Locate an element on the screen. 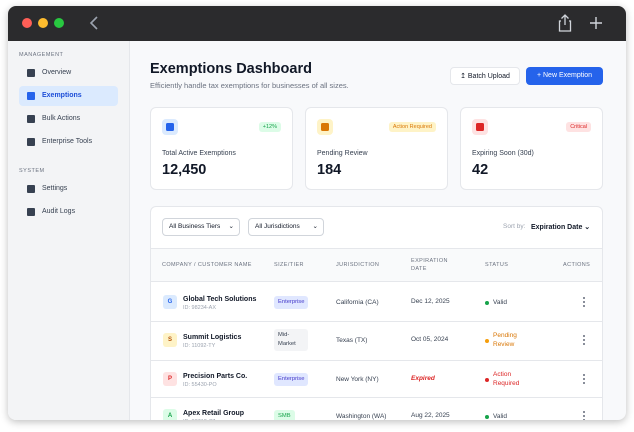 This screenshot has width=634, height=432. company-id: ID: 88712-ZZ is located at coordinates (223, 419).